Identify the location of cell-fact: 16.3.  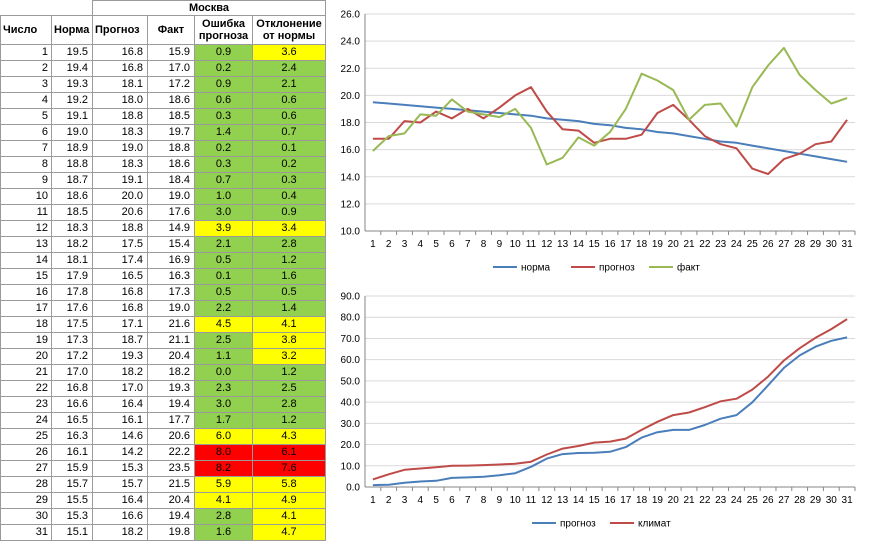
(171, 276).